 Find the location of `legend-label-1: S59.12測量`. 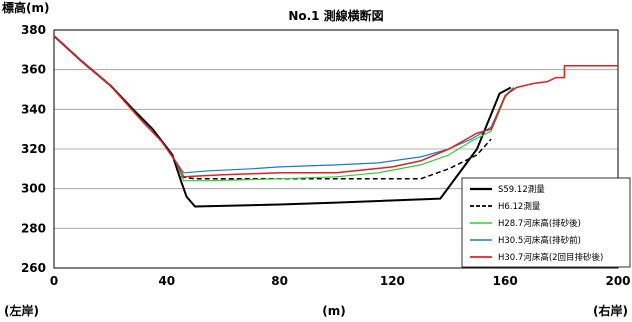

legend-label-1: S59.12測量 is located at coordinates (521, 189).